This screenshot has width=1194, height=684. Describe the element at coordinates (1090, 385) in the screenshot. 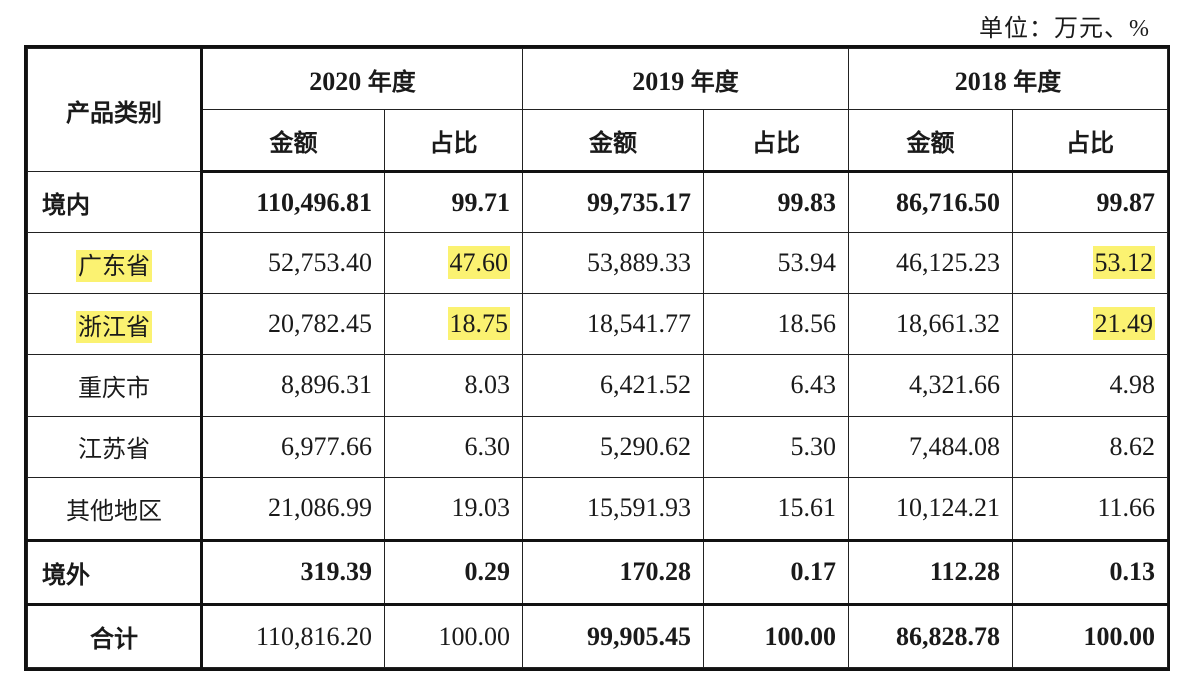

I see `cell-ratio-2018: 4.98` at that location.